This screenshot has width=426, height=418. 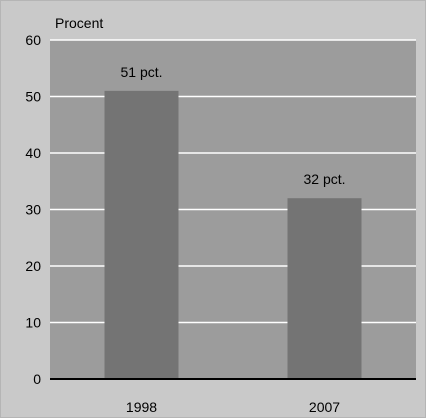 I want to click on data-label-1998: 51 pct., so click(x=141, y=72).